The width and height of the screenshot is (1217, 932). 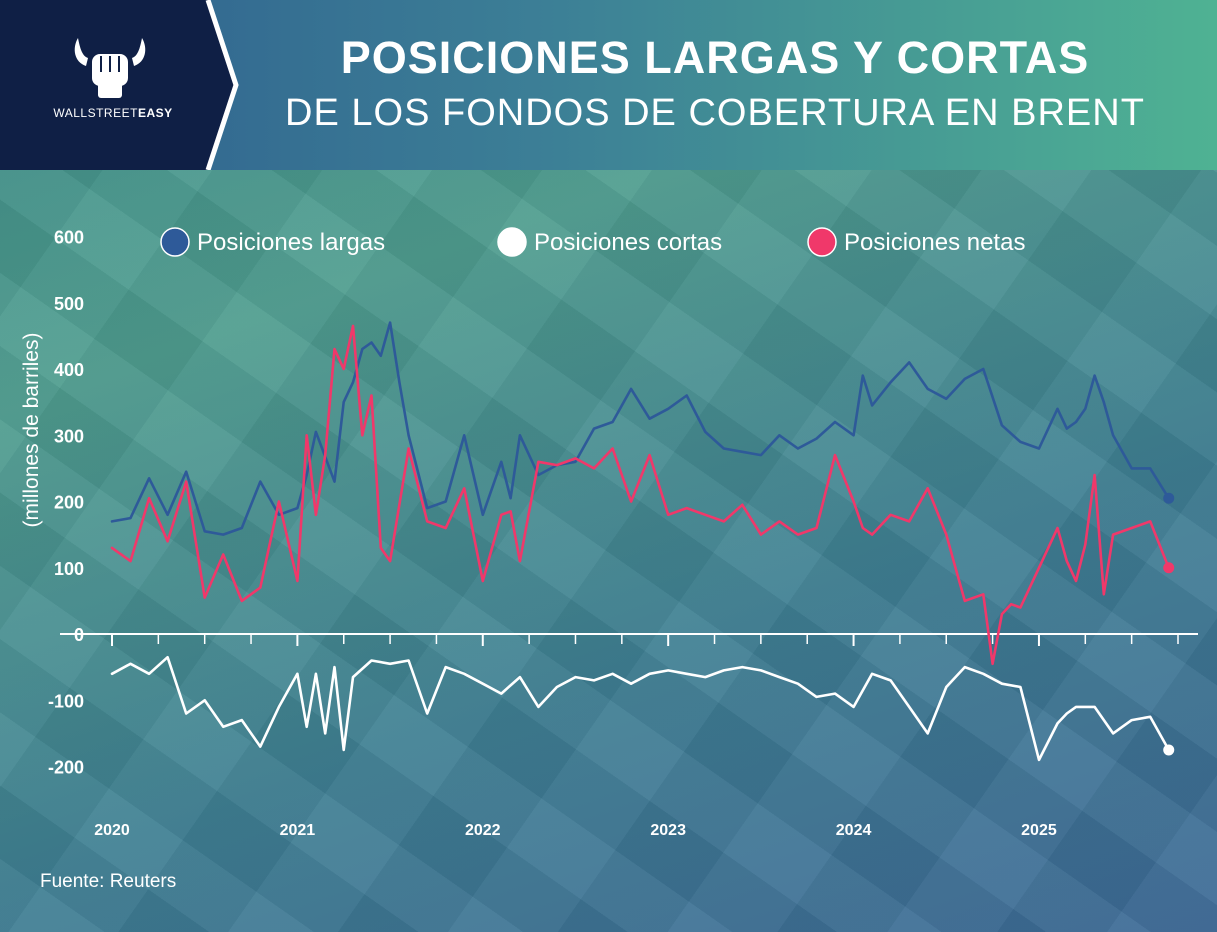 What do you see at coordinates (298, 830) in the screenshot?
I see `x-tick-label: 2021` at bounding box center [298, 830].